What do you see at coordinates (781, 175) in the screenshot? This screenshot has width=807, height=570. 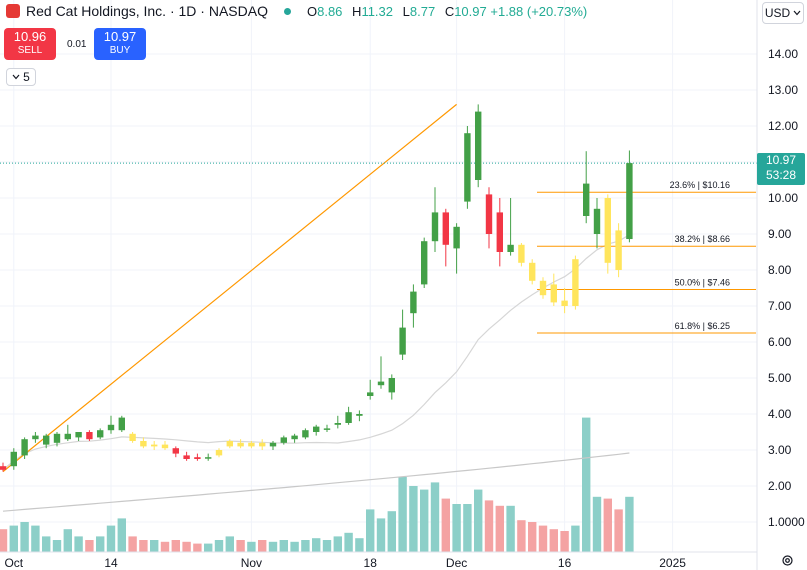 I see `bar-countdown: 53:28` at bounding box center [781, 175].